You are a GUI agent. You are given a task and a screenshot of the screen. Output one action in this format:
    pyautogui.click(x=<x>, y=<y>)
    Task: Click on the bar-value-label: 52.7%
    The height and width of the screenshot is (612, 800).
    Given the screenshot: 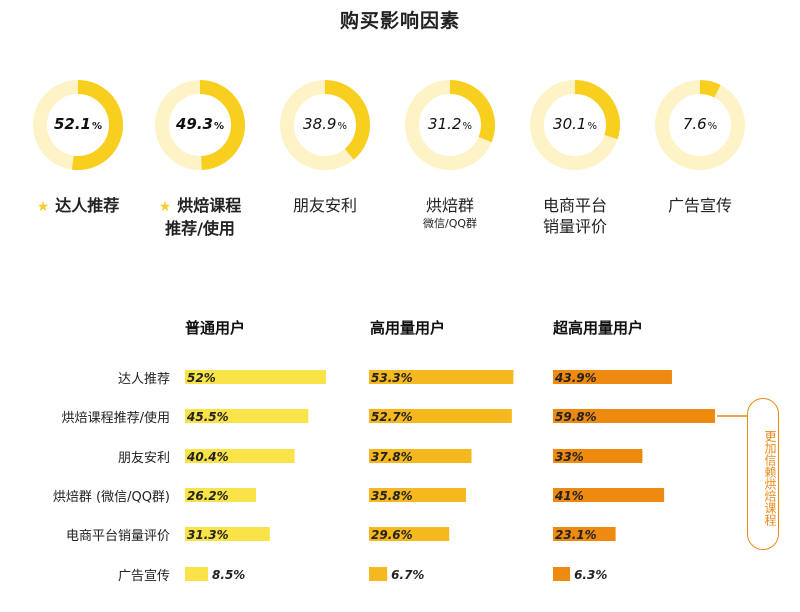 What is the action you would take?
    pyautogui.click(x=392, y=417)
    